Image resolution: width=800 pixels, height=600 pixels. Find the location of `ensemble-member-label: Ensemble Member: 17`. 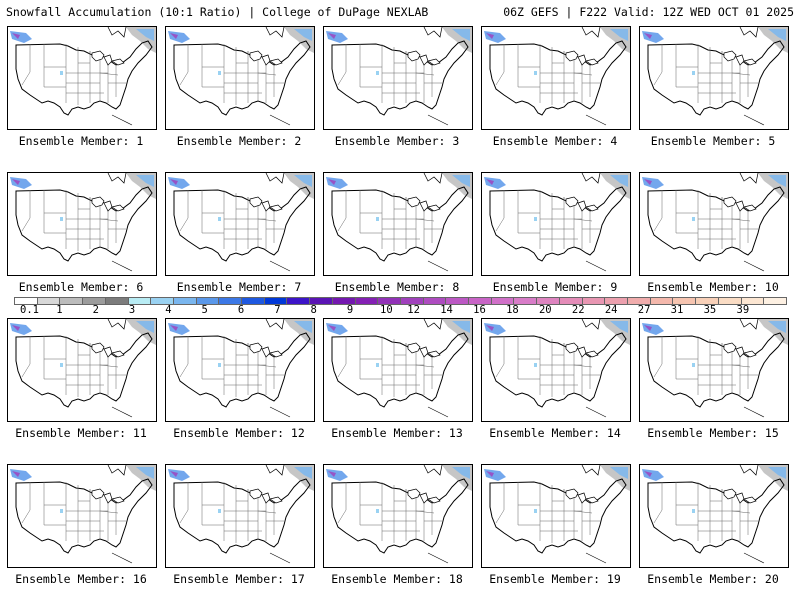

ensemble-member-label: Ensemble Member: 17 is located at coordinates (239, 579).